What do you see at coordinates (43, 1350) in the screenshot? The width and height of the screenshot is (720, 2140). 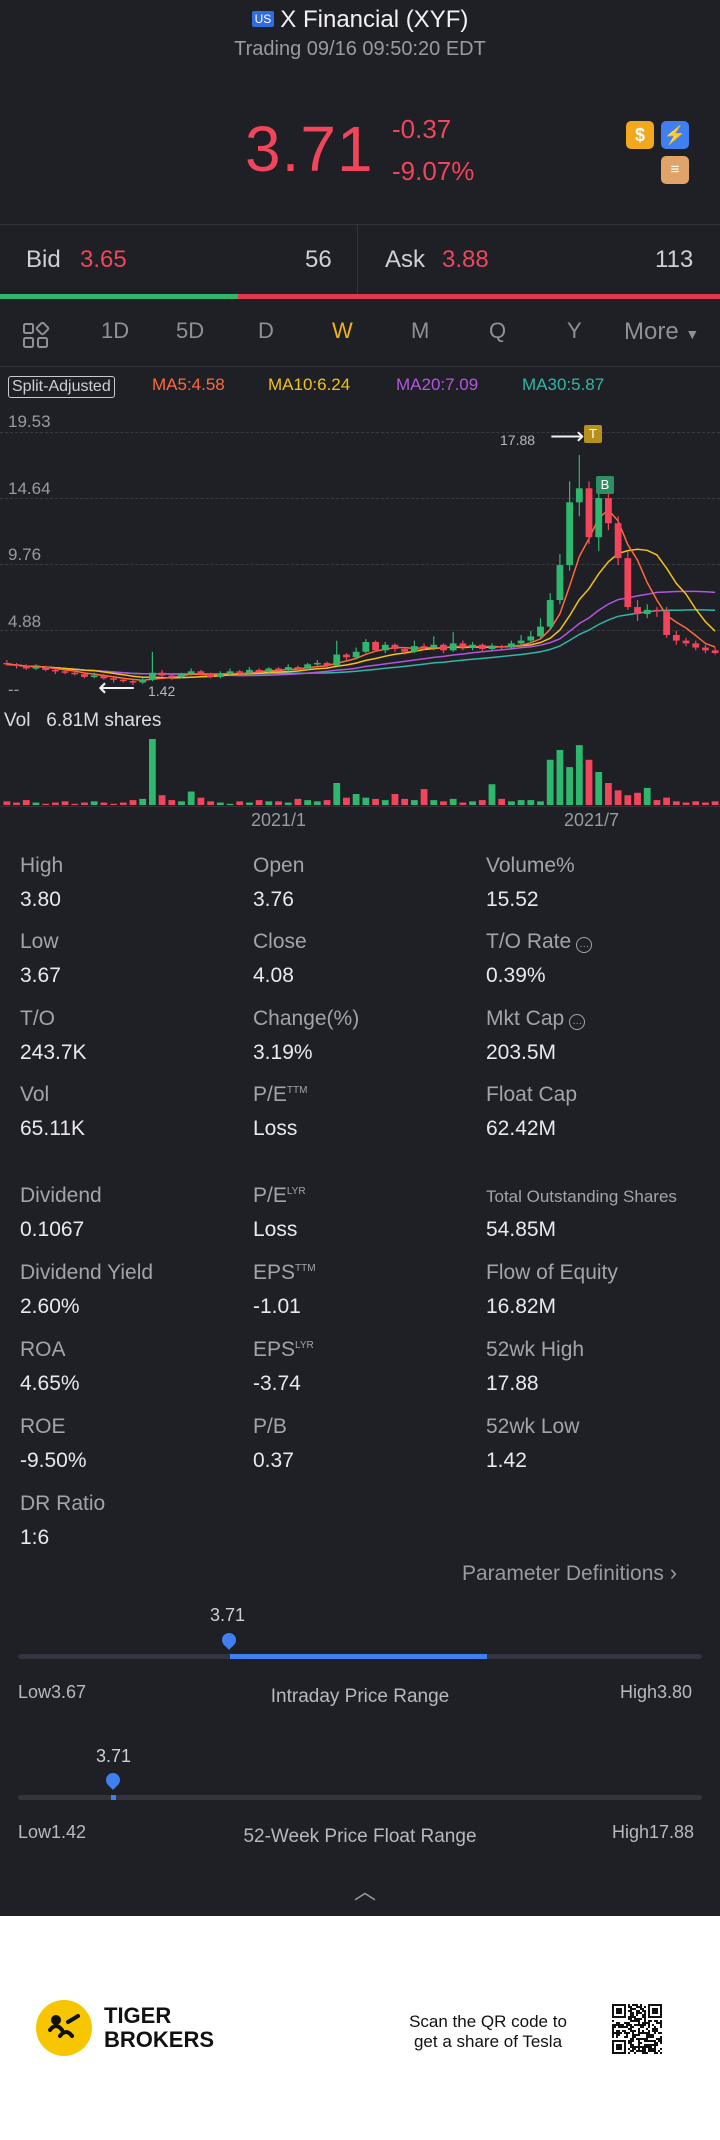 I see `stat-label: ROA` at bounding box center [43, 1350].